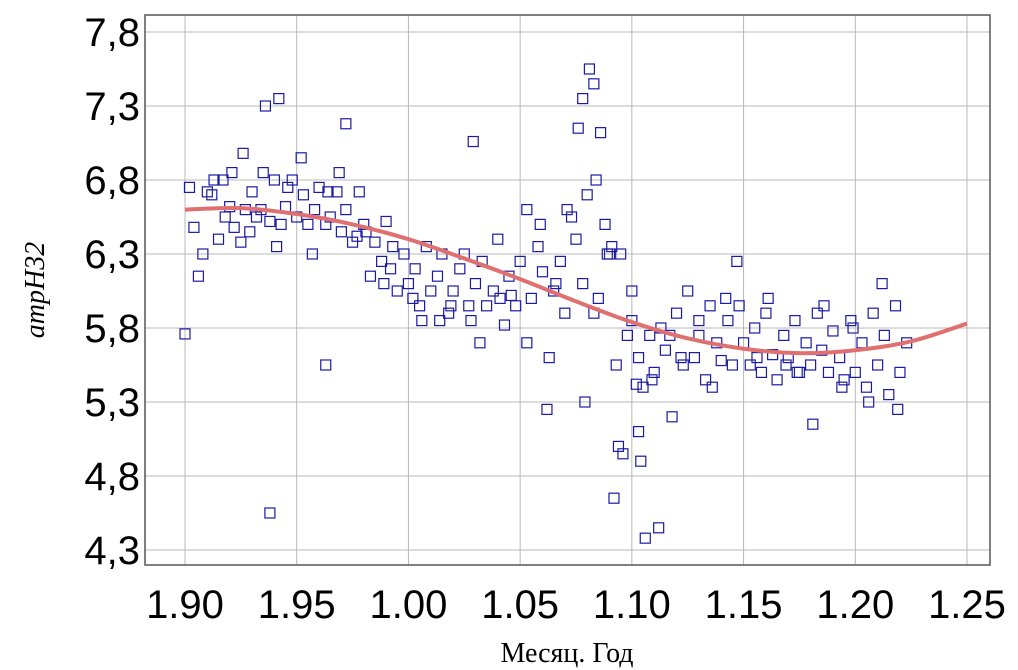  What do you see at coordinates (408, 605) in the screenshot?
I see `x-tick-label: 1.00` at bounding box center [408, 605].